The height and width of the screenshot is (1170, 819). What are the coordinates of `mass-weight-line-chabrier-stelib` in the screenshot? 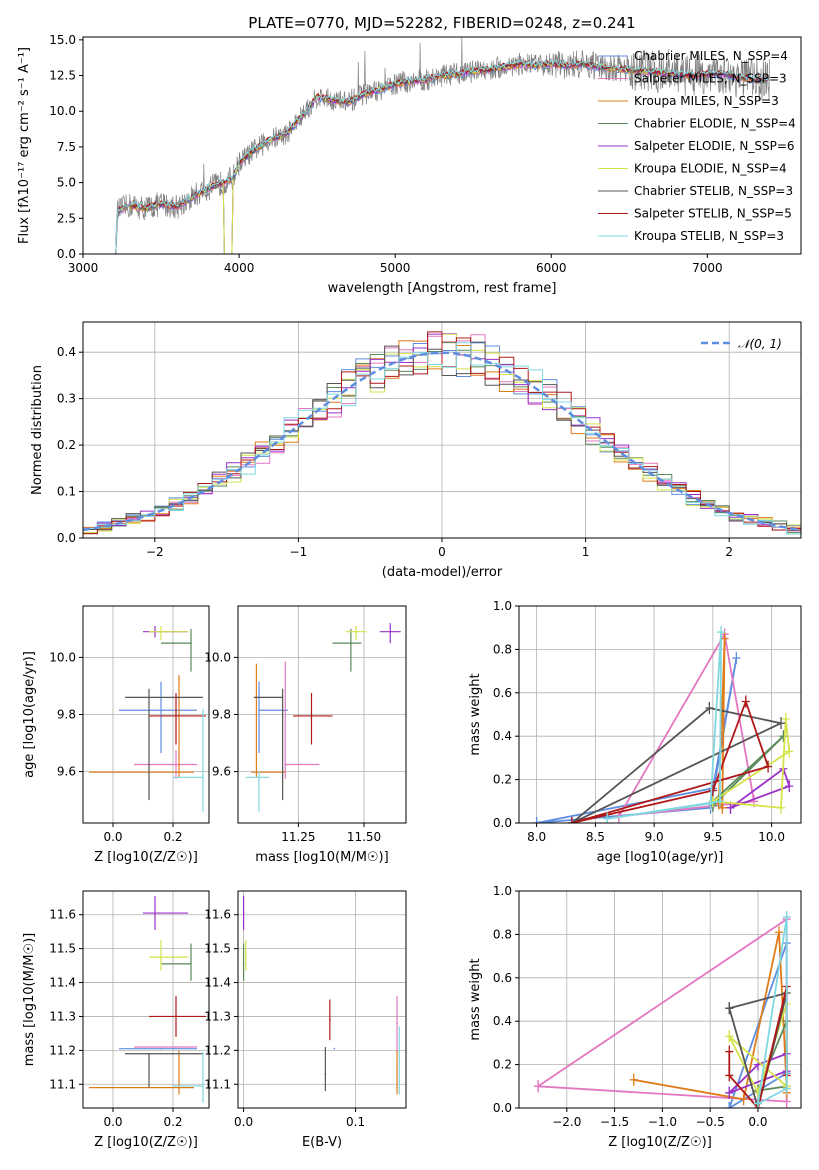 It's located at (677, 765).